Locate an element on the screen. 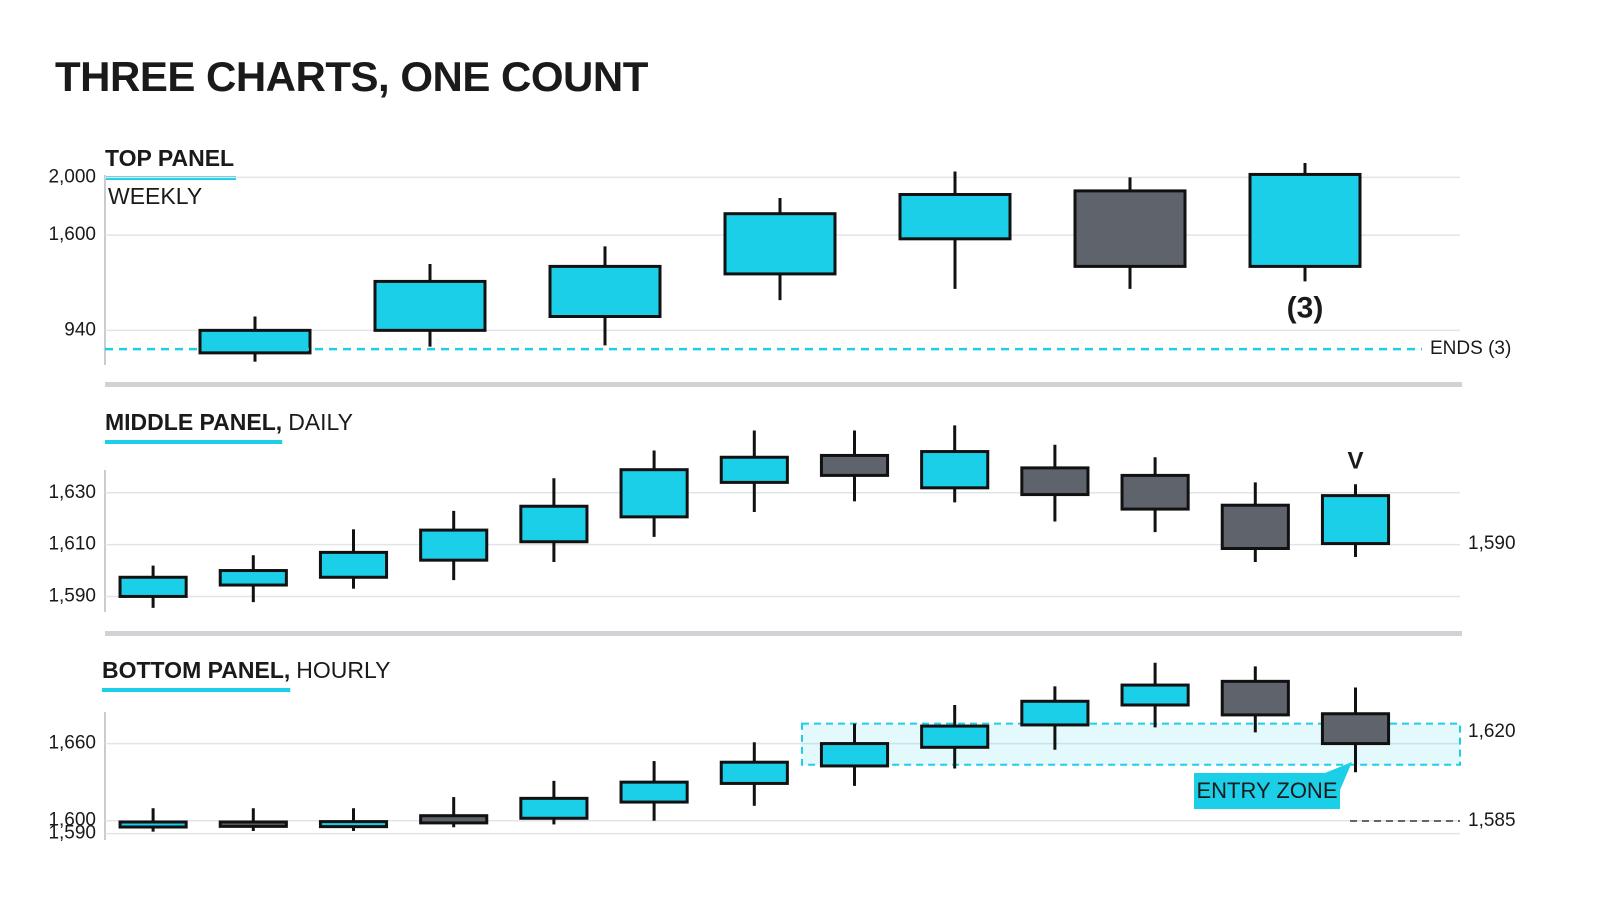 The width and height of the screenshot is (1600, 914). y-tick-label: 1,610 is located at coordinates (72, 544).